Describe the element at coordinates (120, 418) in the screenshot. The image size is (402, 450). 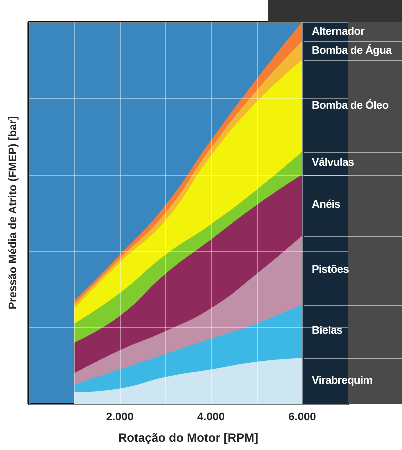
I see `x-tick-label: 2.000` at that location.